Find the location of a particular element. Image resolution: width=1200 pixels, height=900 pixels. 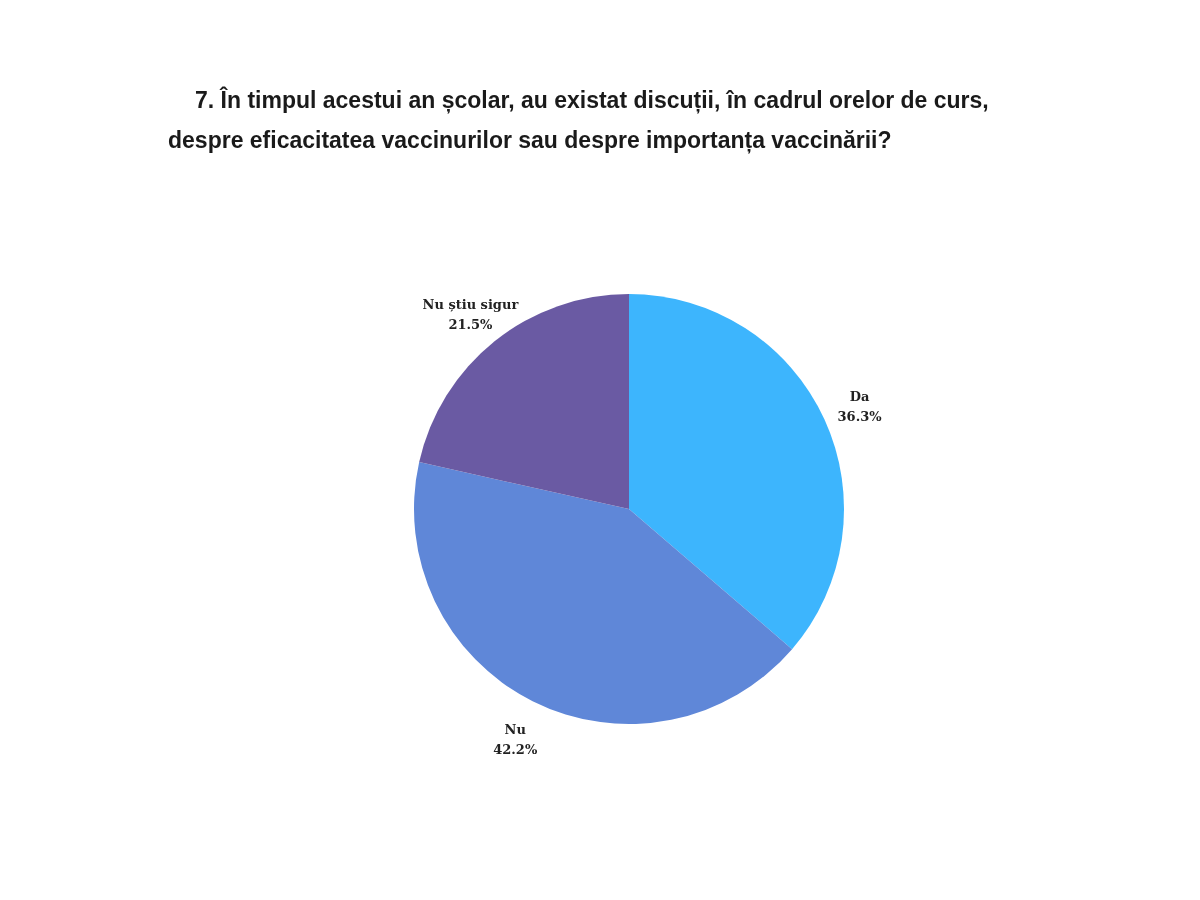

slice-label: Nu știu sigur is located at coordinates (470, 304).